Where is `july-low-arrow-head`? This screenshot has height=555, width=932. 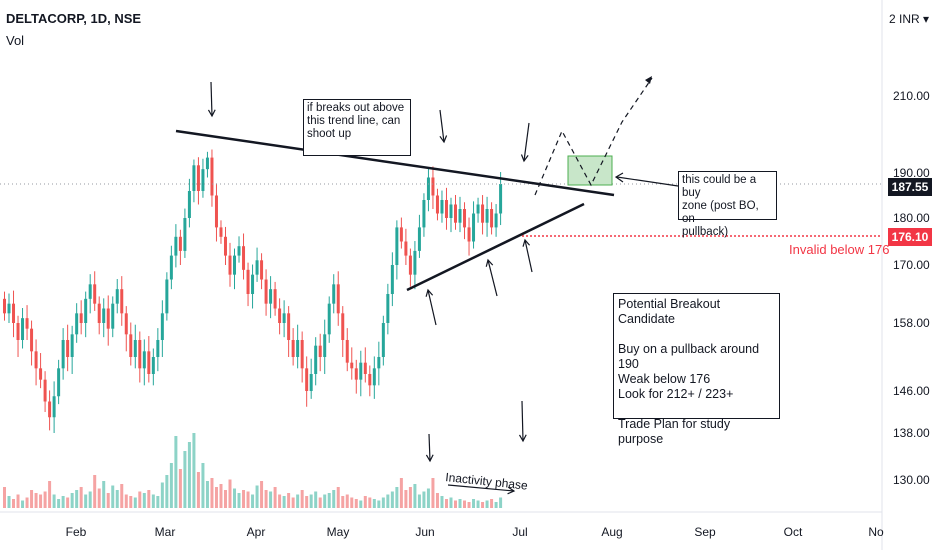 july-low-arrow-head is located at coordinates (526, 242).